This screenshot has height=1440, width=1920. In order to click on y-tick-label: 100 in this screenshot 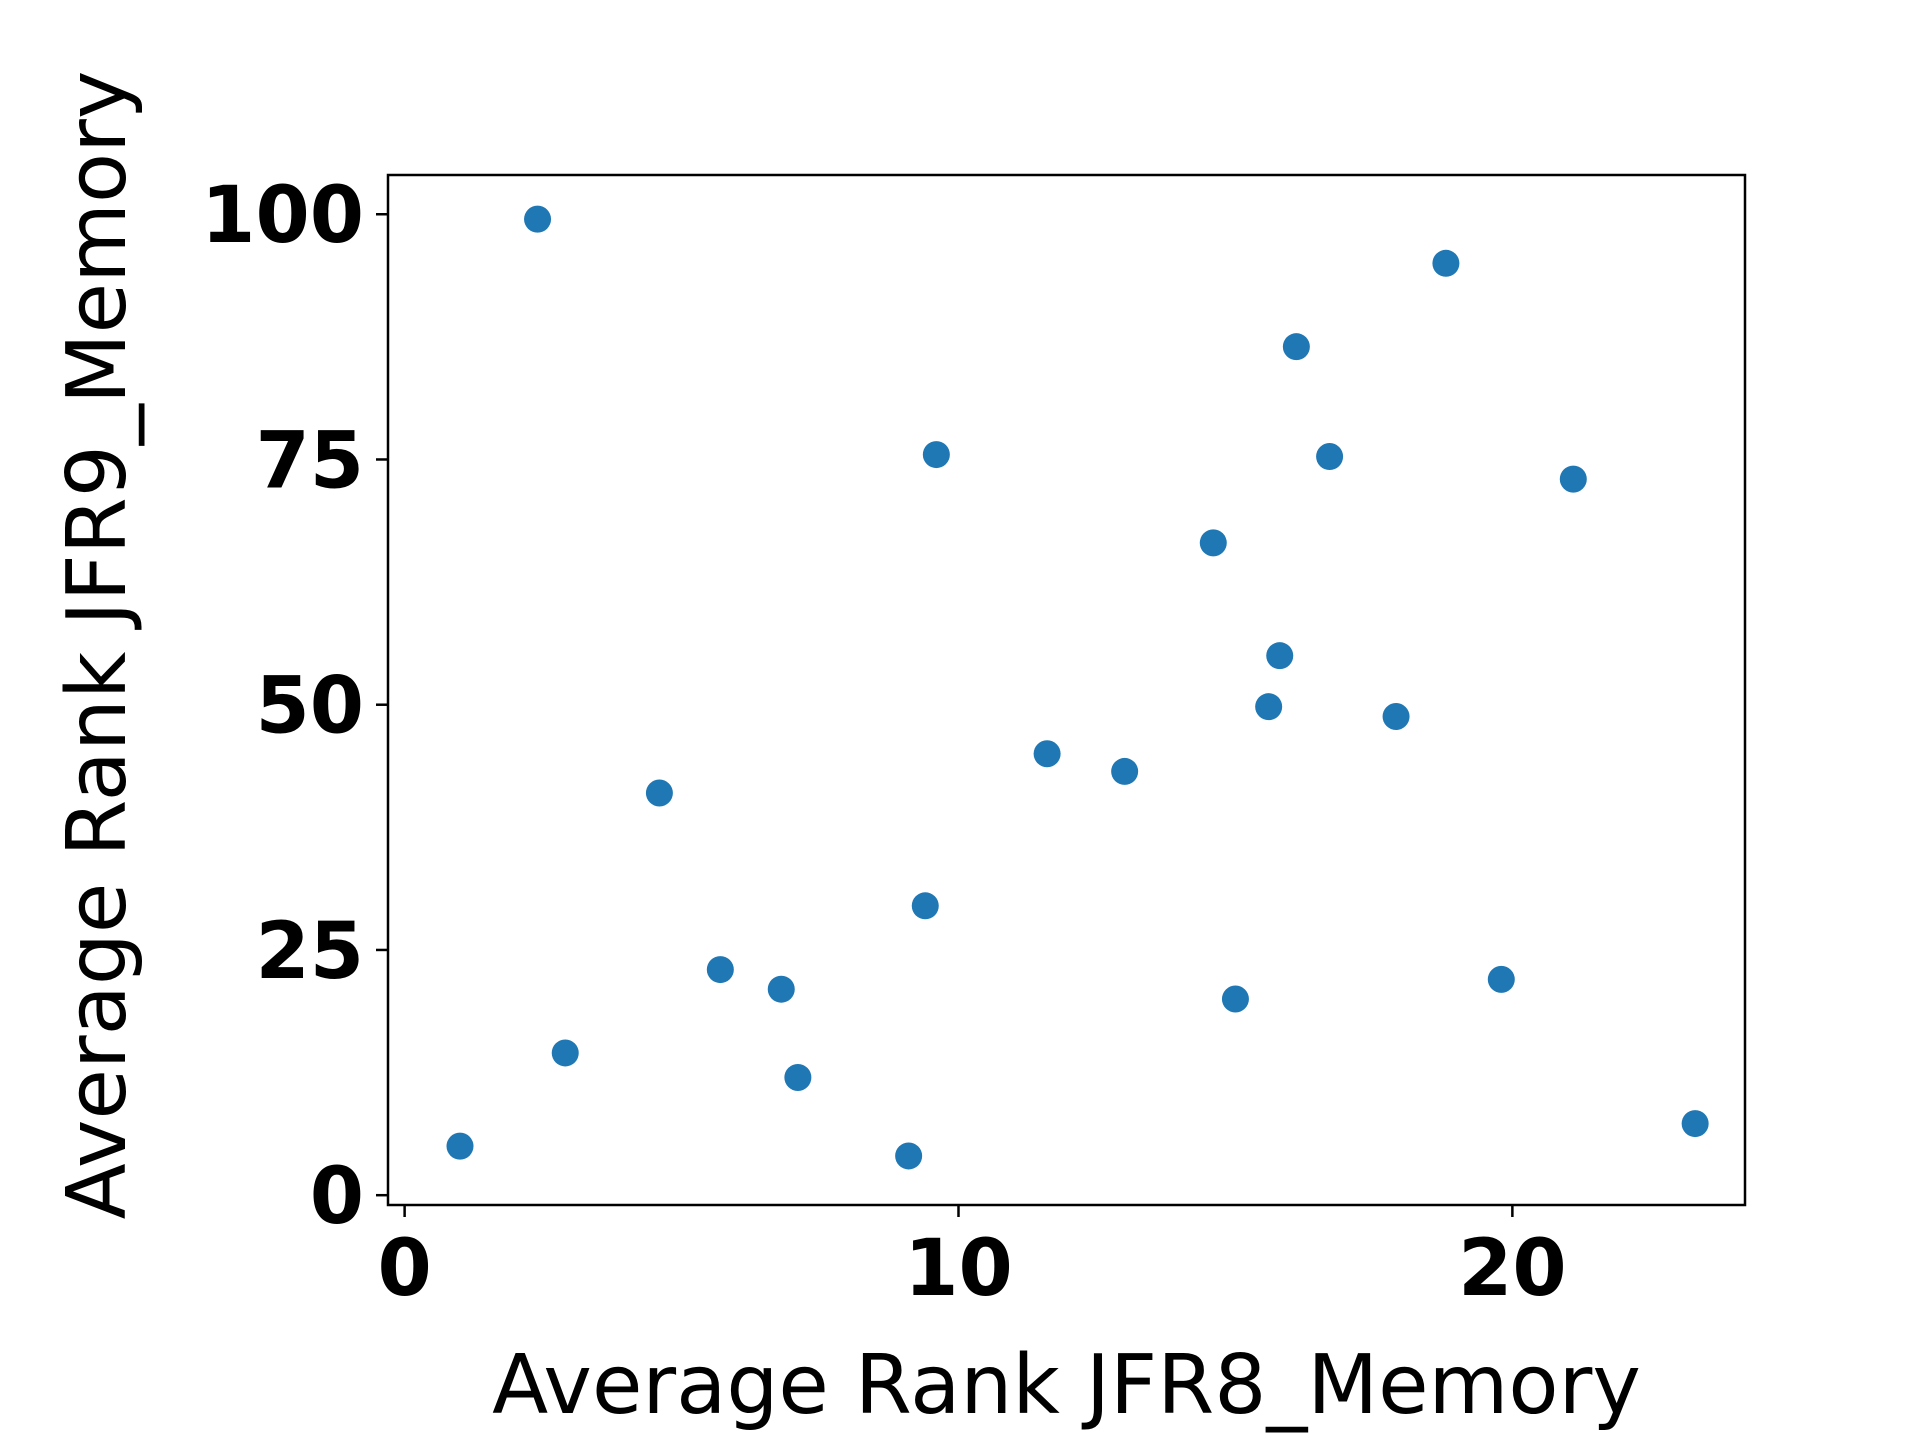, I will do `click(282, 216)`.